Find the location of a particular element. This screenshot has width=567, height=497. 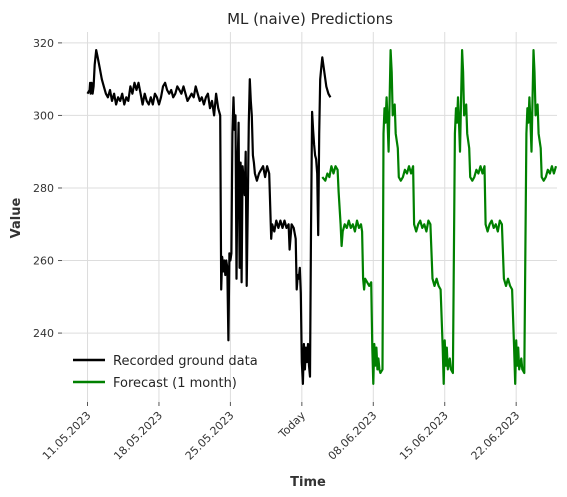

x-tick-label: 22.06.2023 is located at coordinates (496, 436).